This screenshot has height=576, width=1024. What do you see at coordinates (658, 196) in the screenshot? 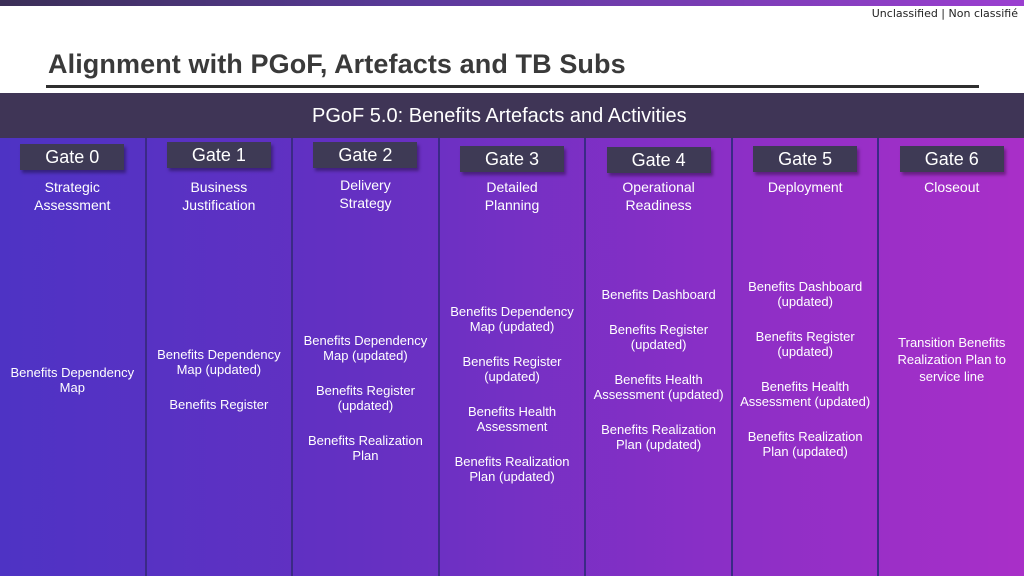
I see `gate-4-subtitle: Operational Readiness` at bounding box center [658, 196].